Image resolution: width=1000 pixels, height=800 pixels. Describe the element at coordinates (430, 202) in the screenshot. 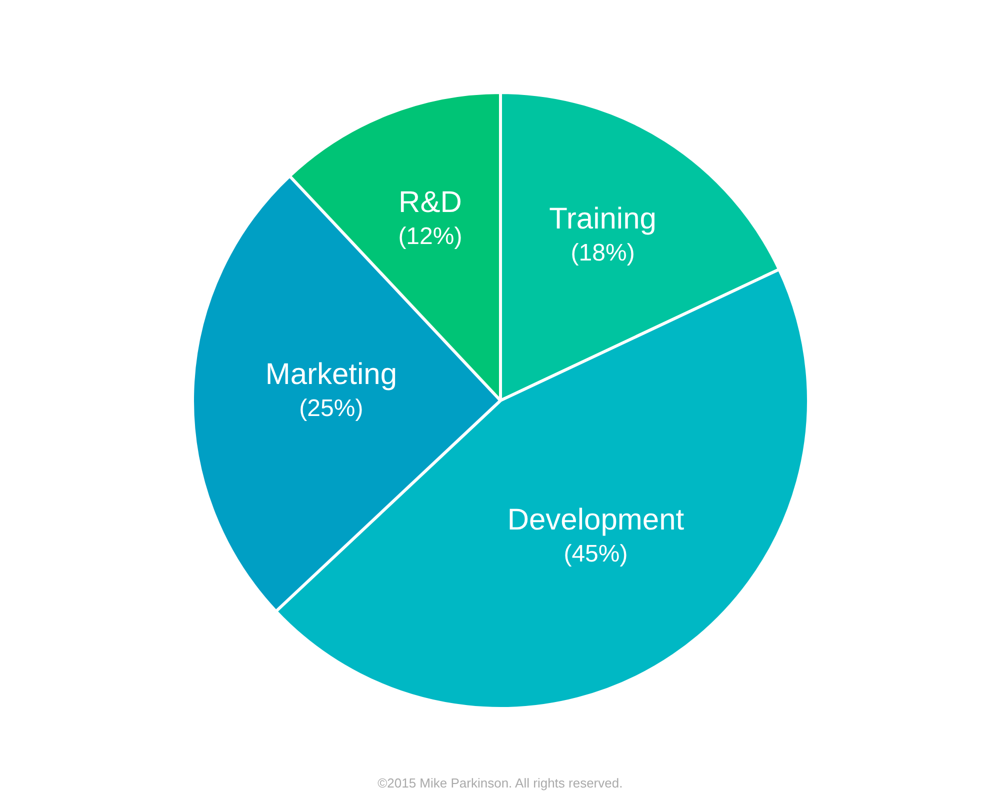

I see `slice-label: R&D` at that location.